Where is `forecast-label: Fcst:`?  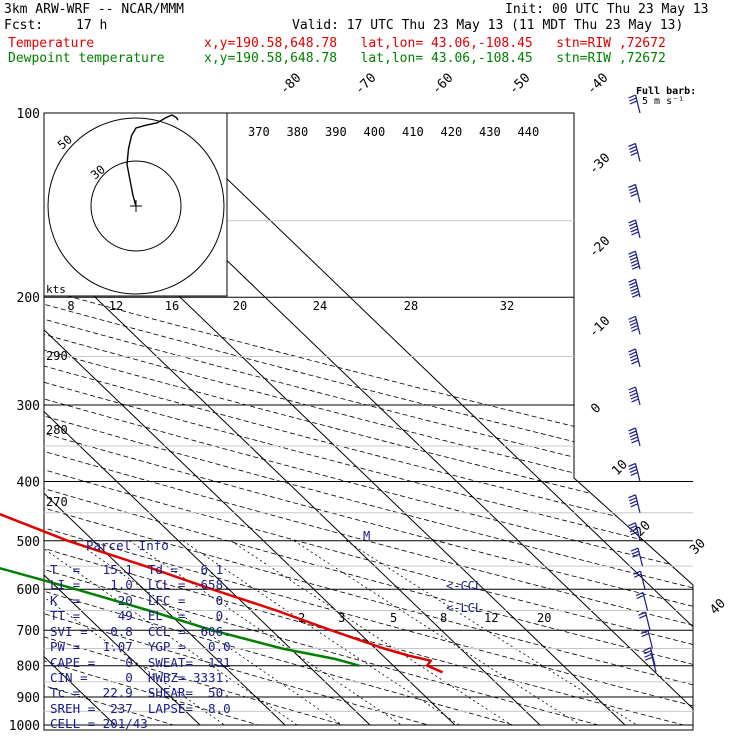 forecast-label: Fcst: is located at coordinates (24, 25).